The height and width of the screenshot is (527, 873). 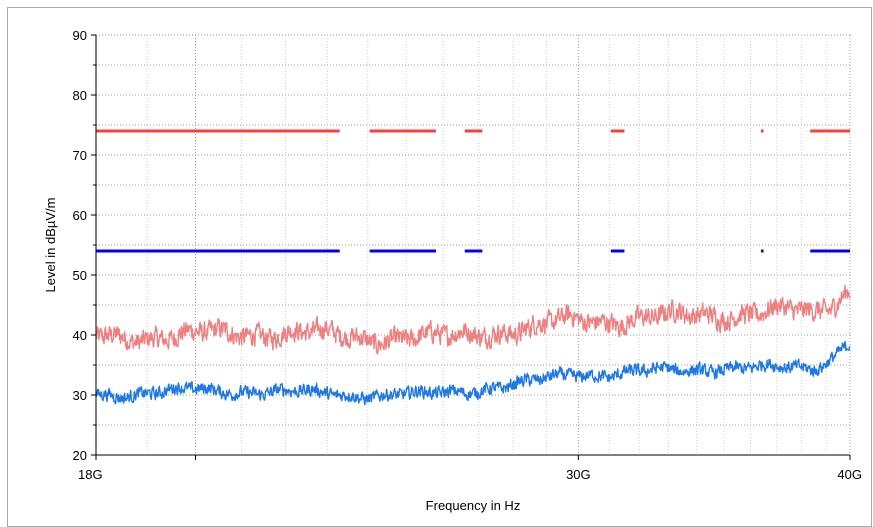 I want to click on y-tick-label: 20, so click(x=80, y=455).